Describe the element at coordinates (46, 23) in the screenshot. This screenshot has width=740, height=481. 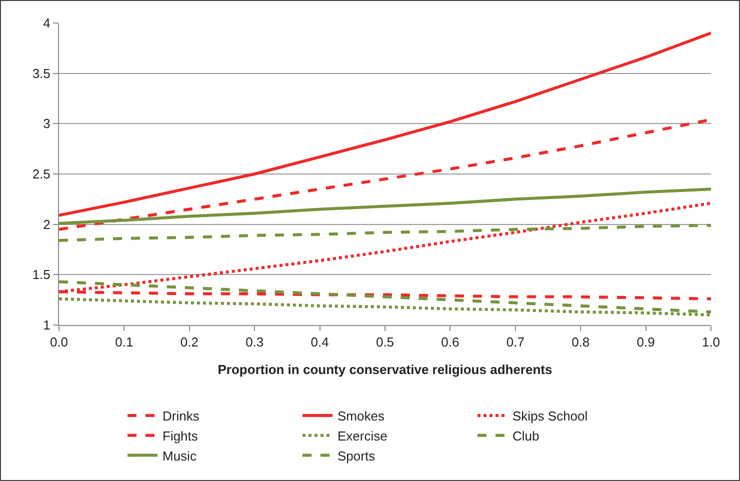
I see `y-tick-label: 4` at that location.